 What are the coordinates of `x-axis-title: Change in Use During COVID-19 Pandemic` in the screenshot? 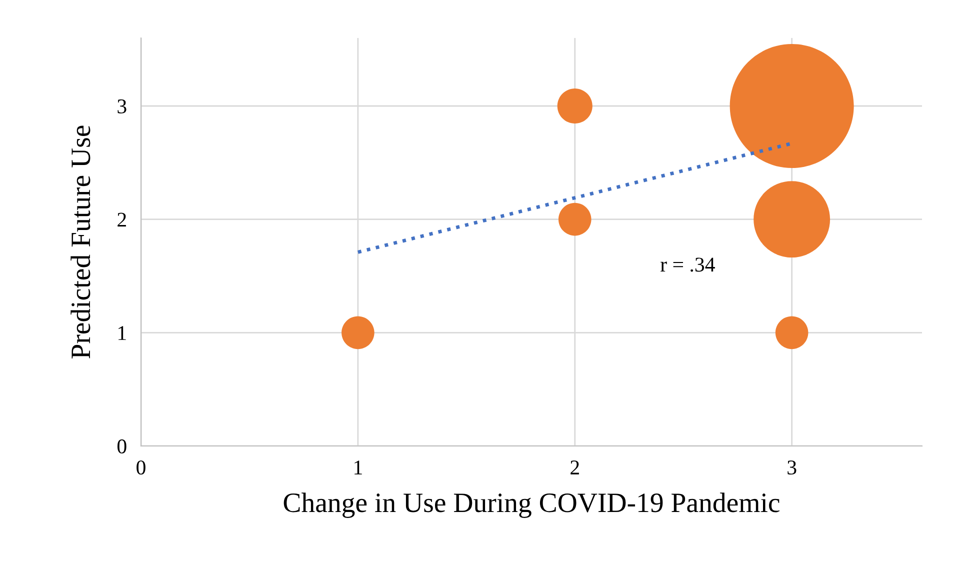 It's located at (532, 505).